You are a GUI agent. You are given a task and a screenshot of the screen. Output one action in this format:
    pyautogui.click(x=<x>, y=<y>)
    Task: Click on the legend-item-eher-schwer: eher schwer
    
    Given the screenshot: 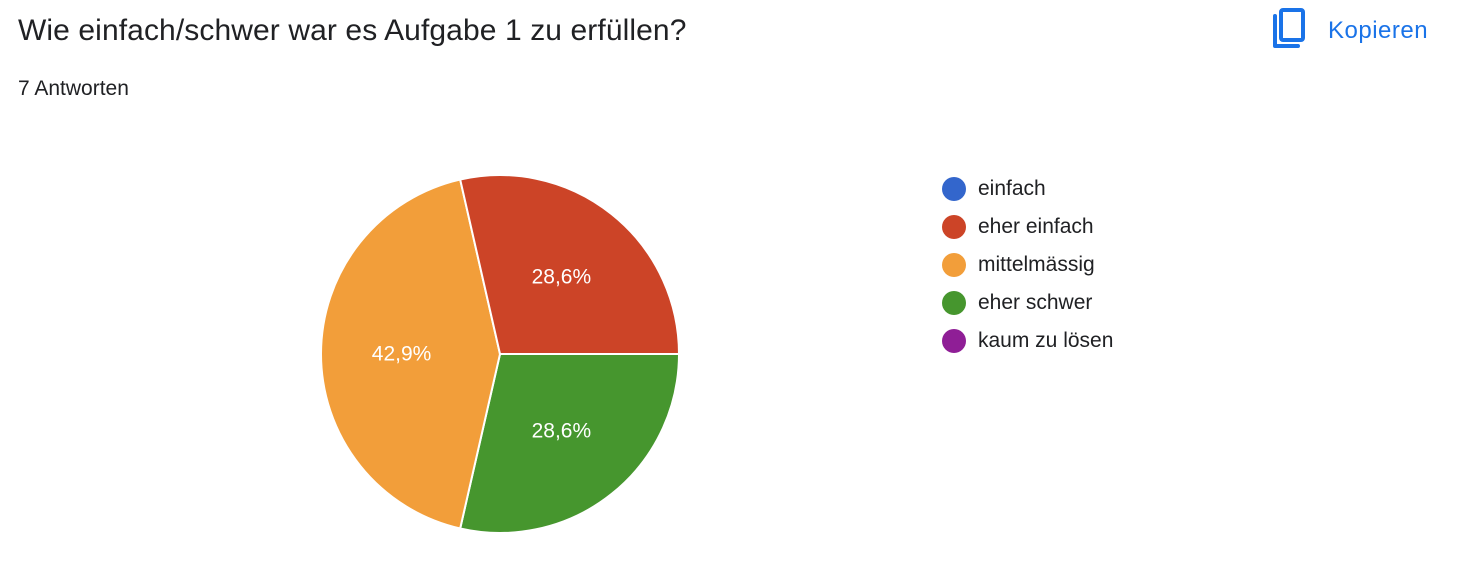 What is the action you would take?
    pyautogui.click(x=1027, y=303)
    